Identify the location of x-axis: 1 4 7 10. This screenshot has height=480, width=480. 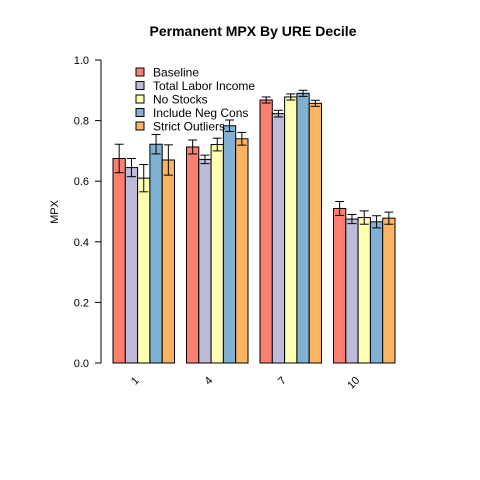
(245, 383).